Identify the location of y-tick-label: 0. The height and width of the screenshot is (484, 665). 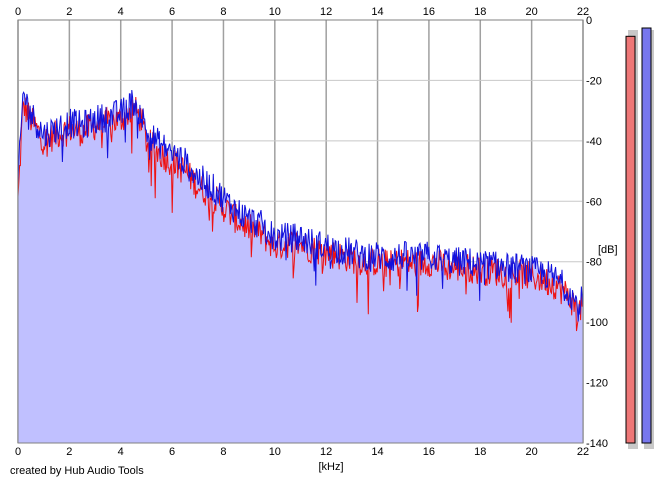
(589, 21).